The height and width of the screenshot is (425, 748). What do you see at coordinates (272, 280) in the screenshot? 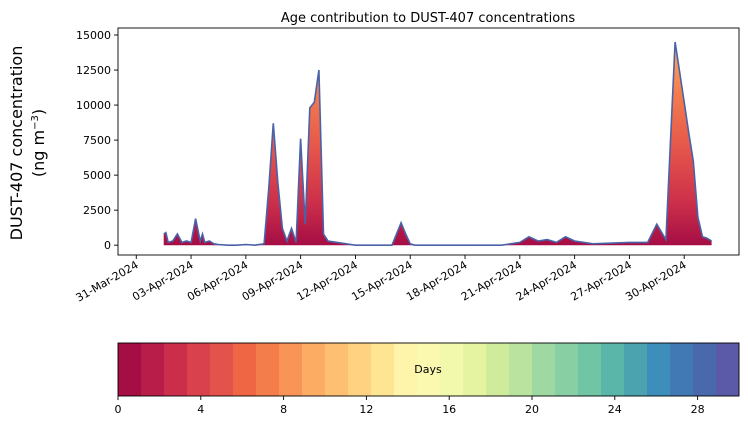
I see `x-tick-label: 09-Apr-2024` at bounding box center [272, 280].